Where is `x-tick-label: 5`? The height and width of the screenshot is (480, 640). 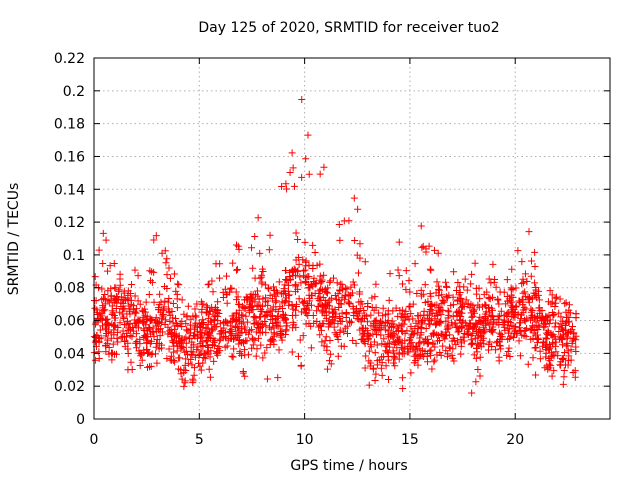
x-tick-label: 5 is located at coordinates (199, 440).